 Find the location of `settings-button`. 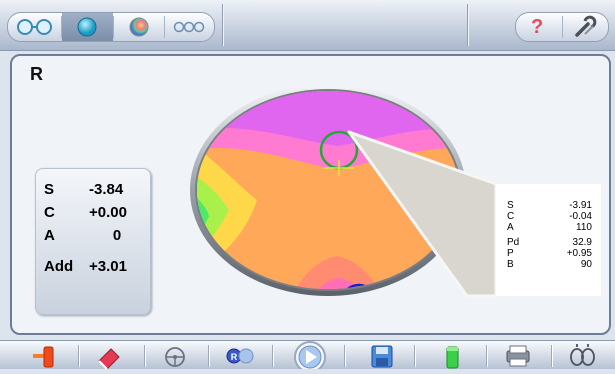

settings-button is located at coordinates (585, 27).